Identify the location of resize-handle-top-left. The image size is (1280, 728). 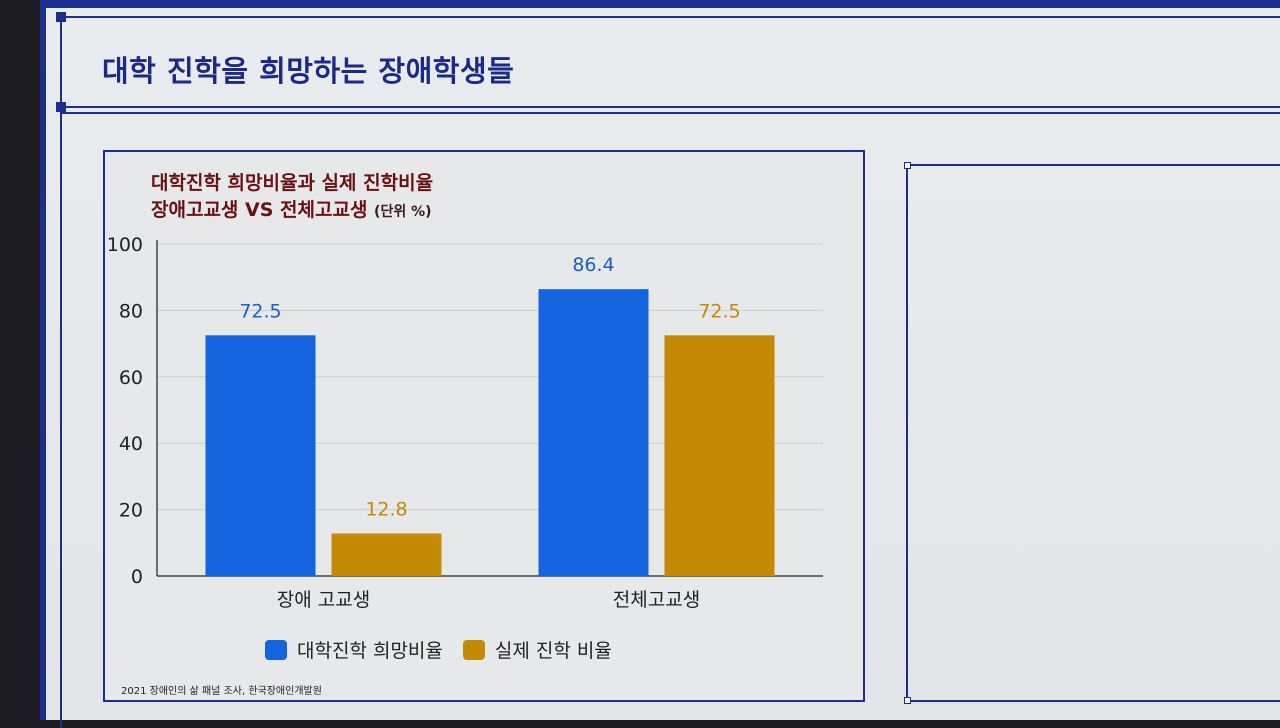
(907, 165).